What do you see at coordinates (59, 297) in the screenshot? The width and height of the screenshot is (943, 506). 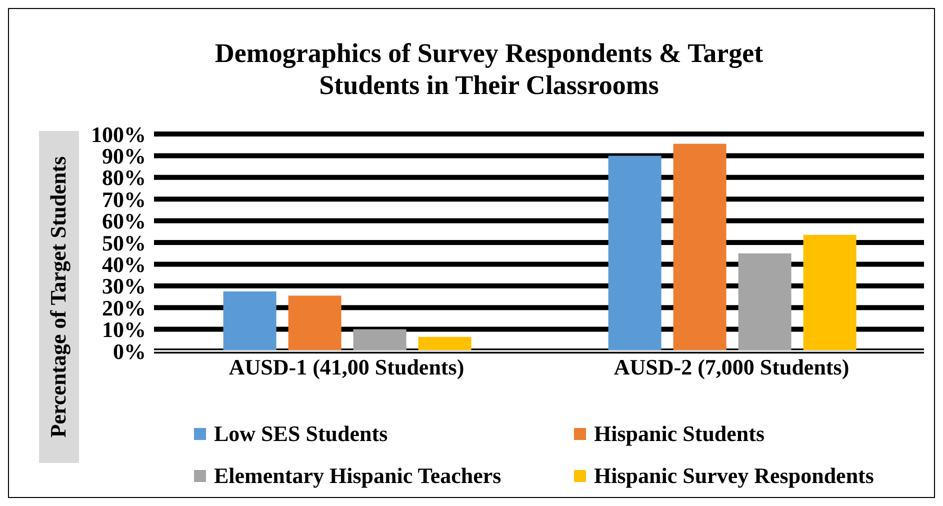 I see `y-axis-title: Percentage of Target Students` at bounding box center [59, 297].